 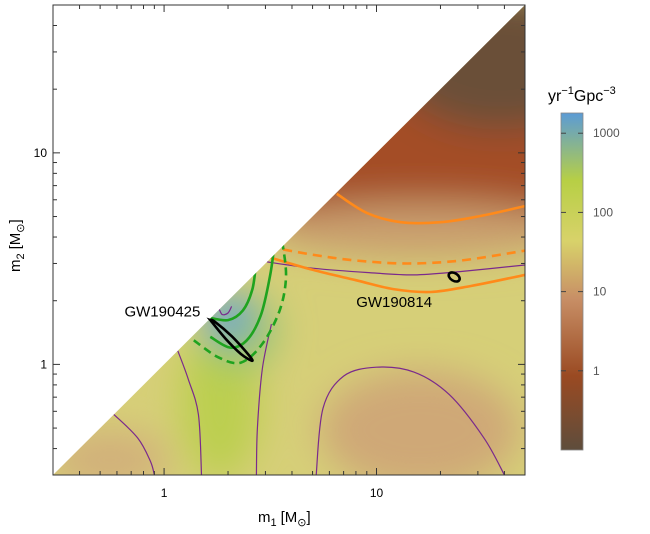 What do you see at coordinates (278, 307) in the screenshot?
I see `annotations: GW190425 GW190814` at bounding box center [278, 307].